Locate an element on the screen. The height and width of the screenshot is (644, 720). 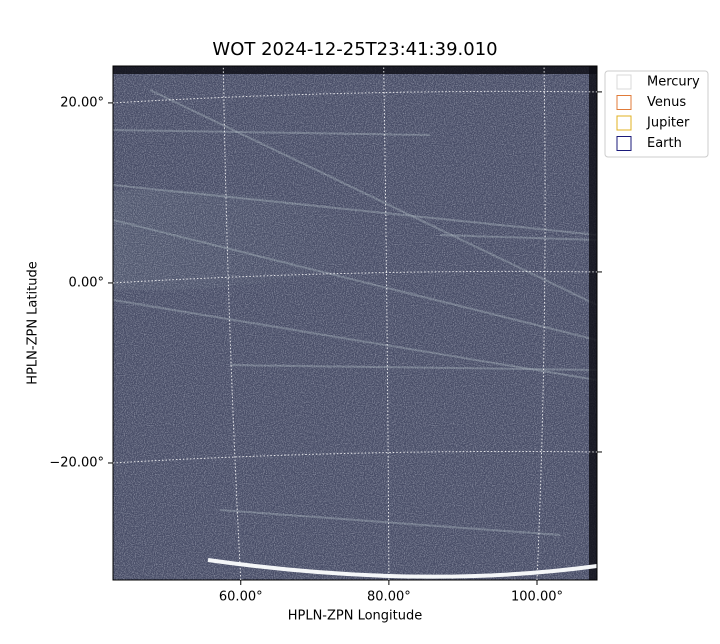
chart-title: WOT 2024-12-25T23:41:39.010 is located at coordinates (354, 49).